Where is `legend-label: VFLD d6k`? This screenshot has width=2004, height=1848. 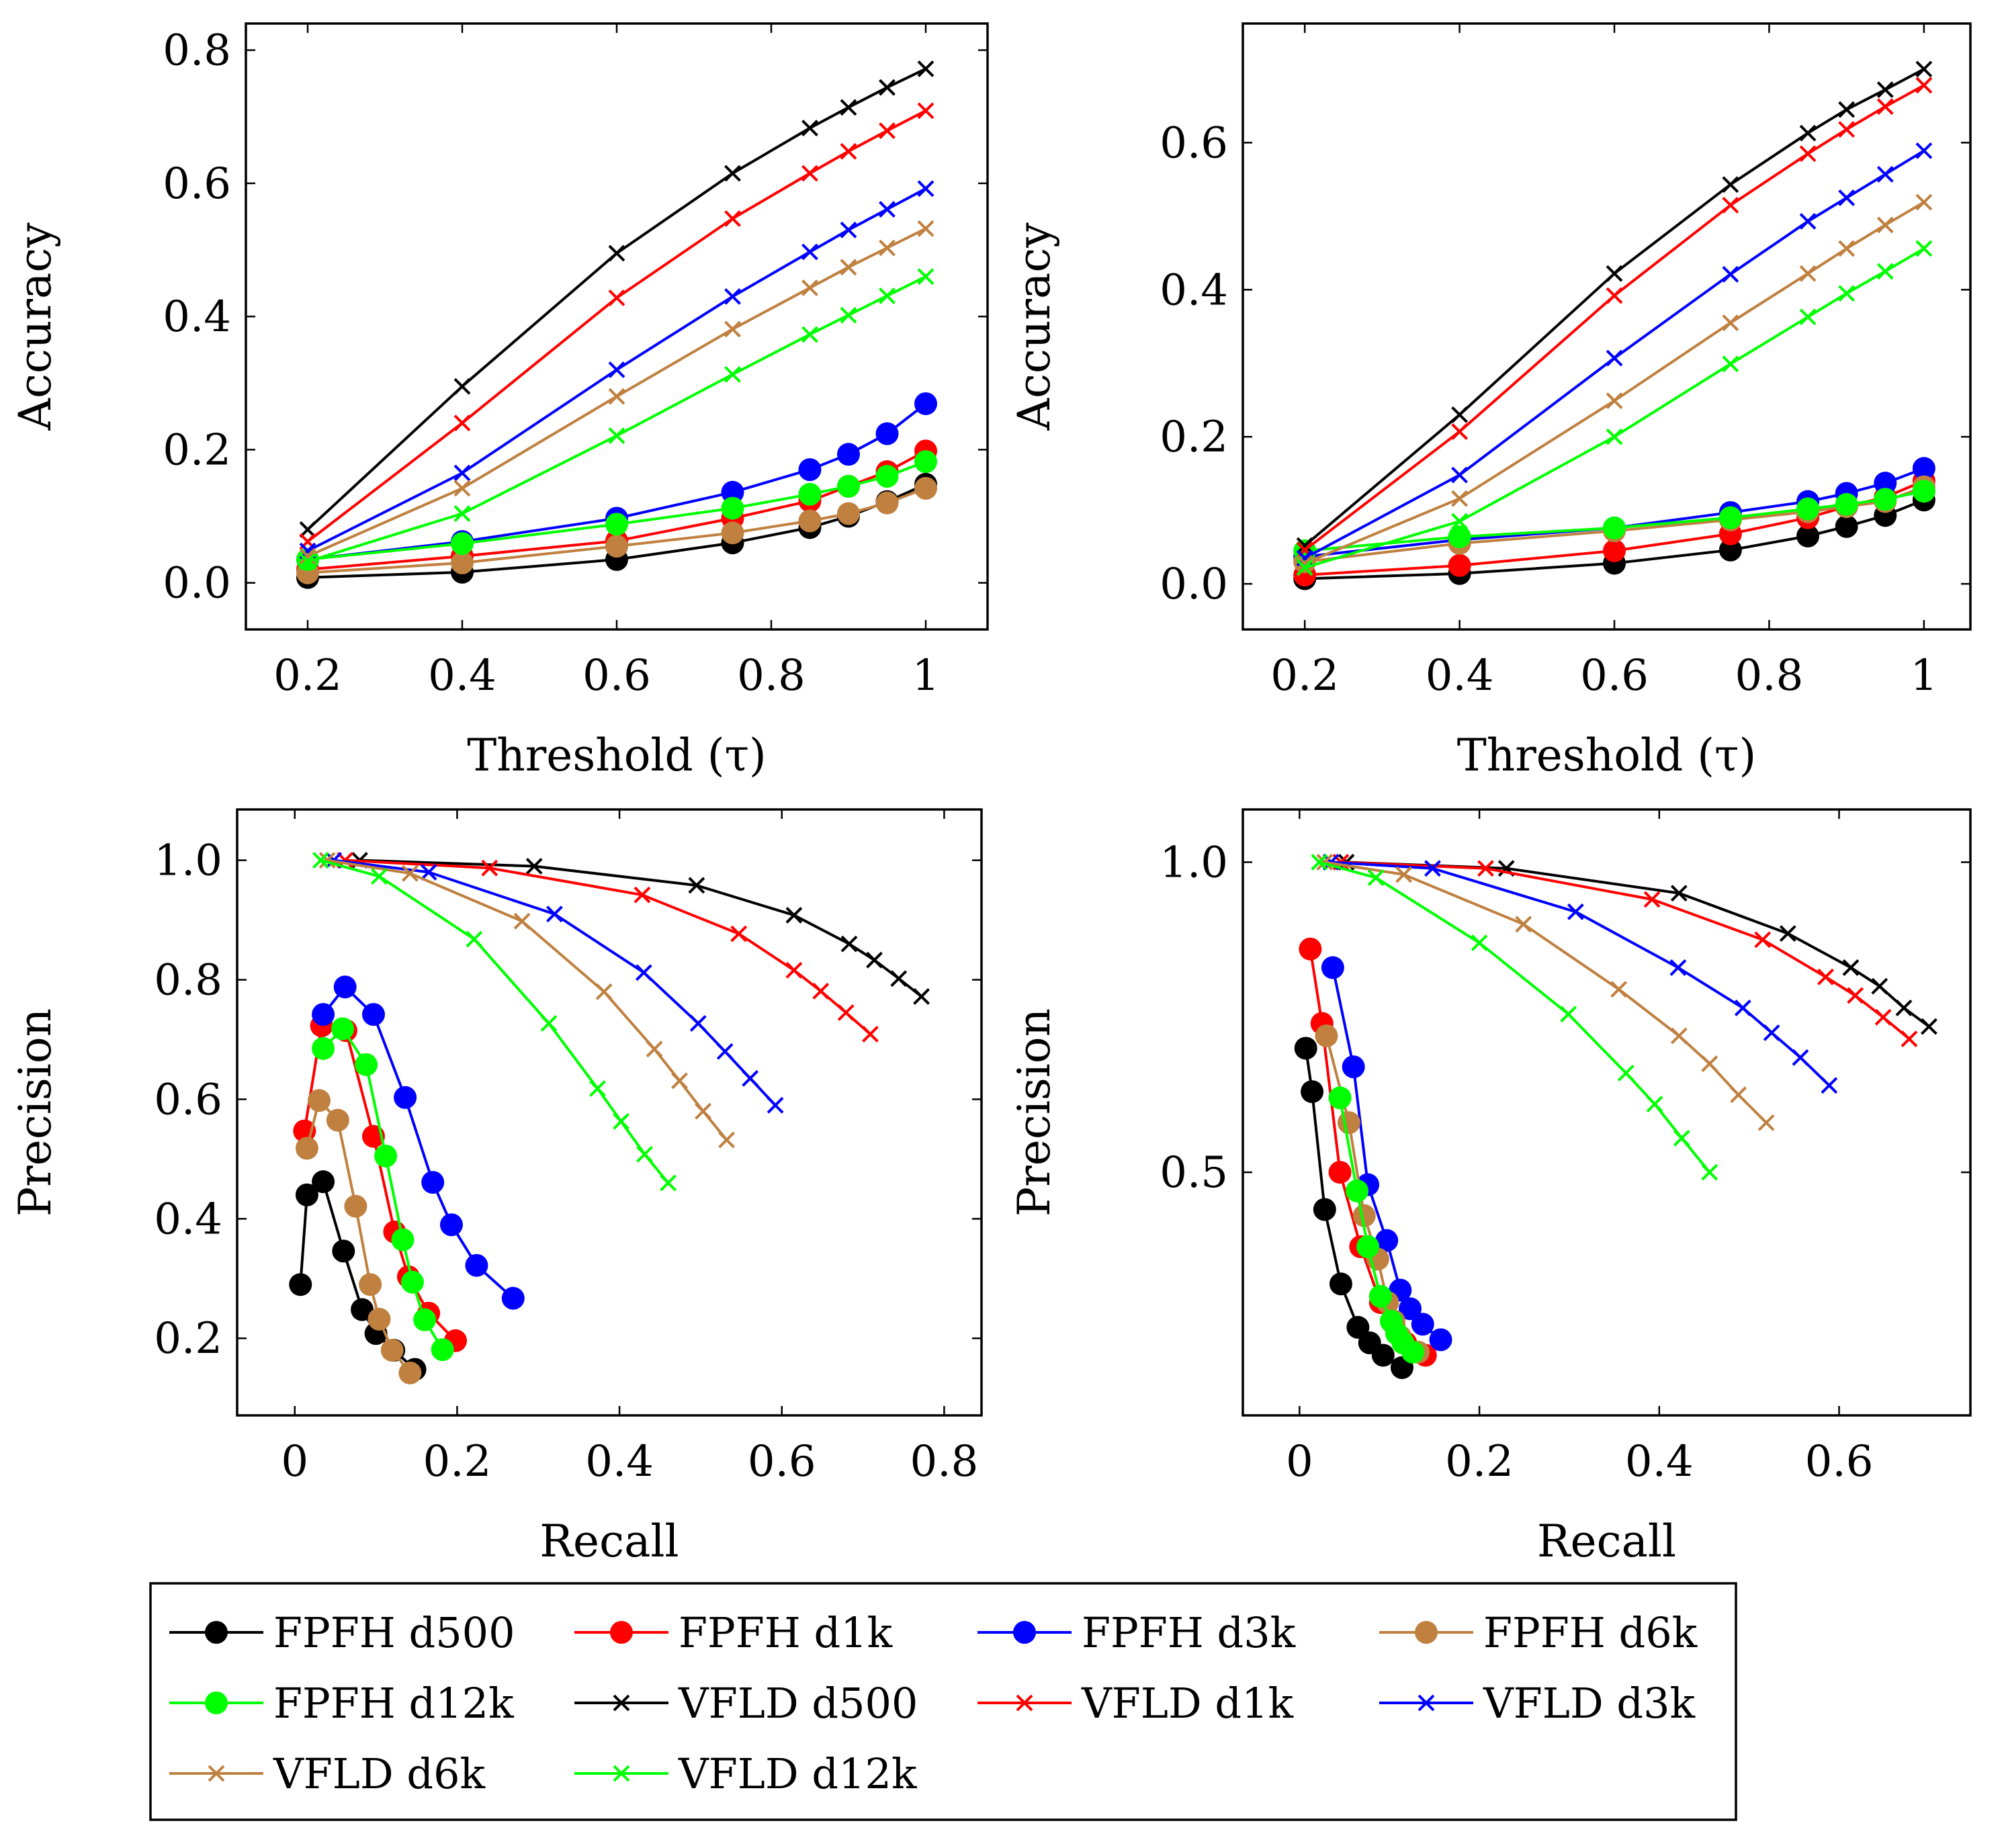
legend-label: VFLD d6k is located at coordinates (380, 1773).